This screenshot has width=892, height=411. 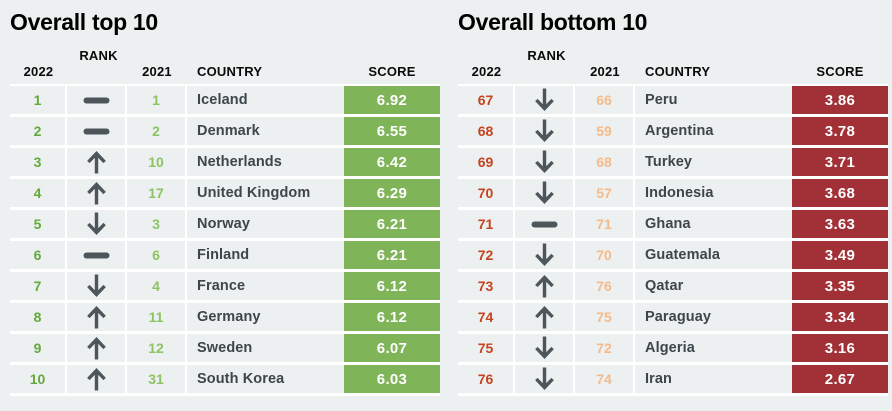 I want to click on country-cell: Finland, so click(x=223, y=255).